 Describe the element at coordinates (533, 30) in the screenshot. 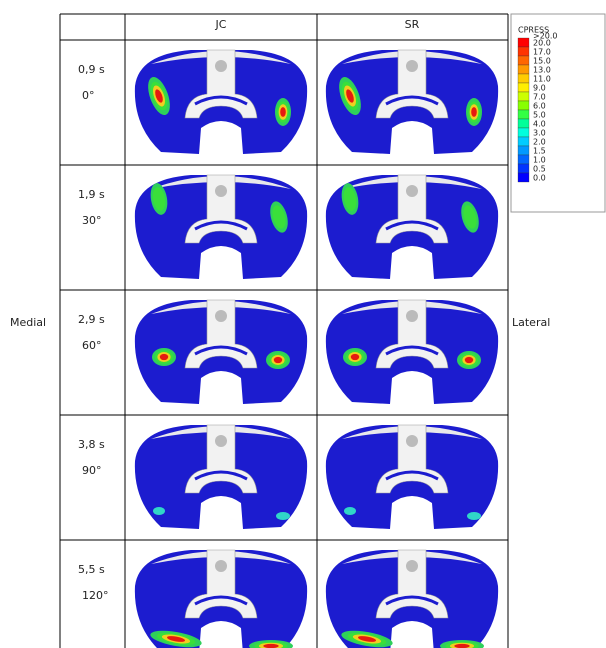

I see `legend-title: CPRESS` at that location.